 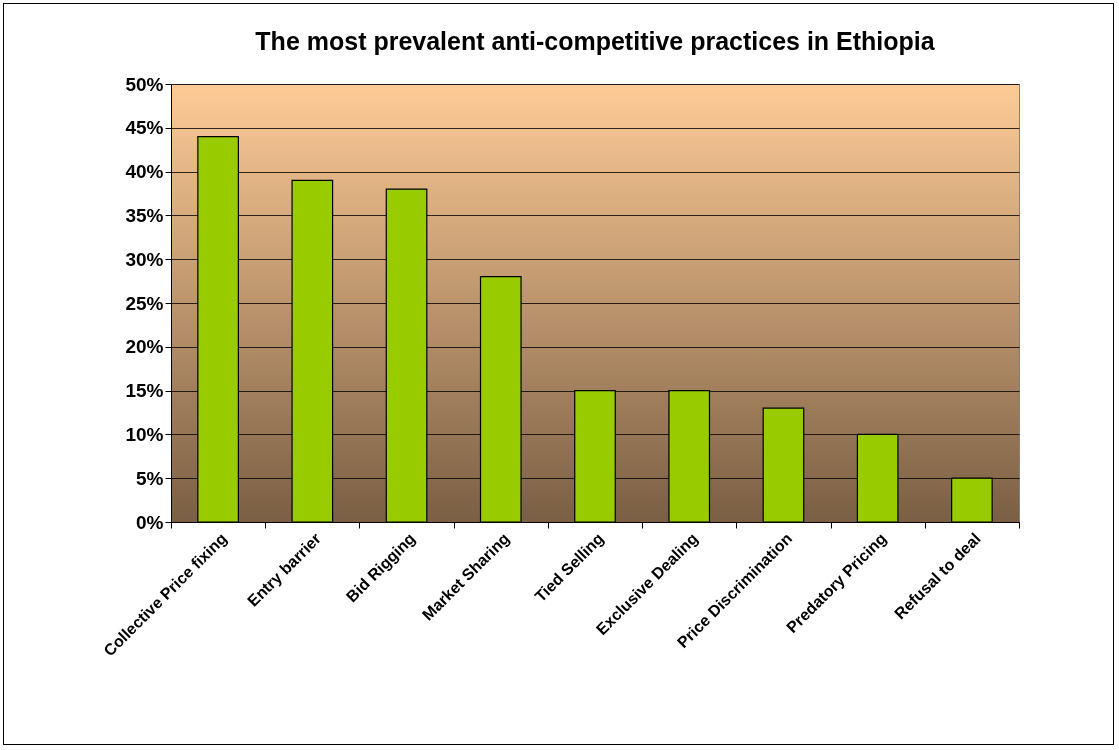 What do you see at coordinates (150, 478) in the screenshot?
I see `y-tick-label: 5%` at bounding box center [150, 478].